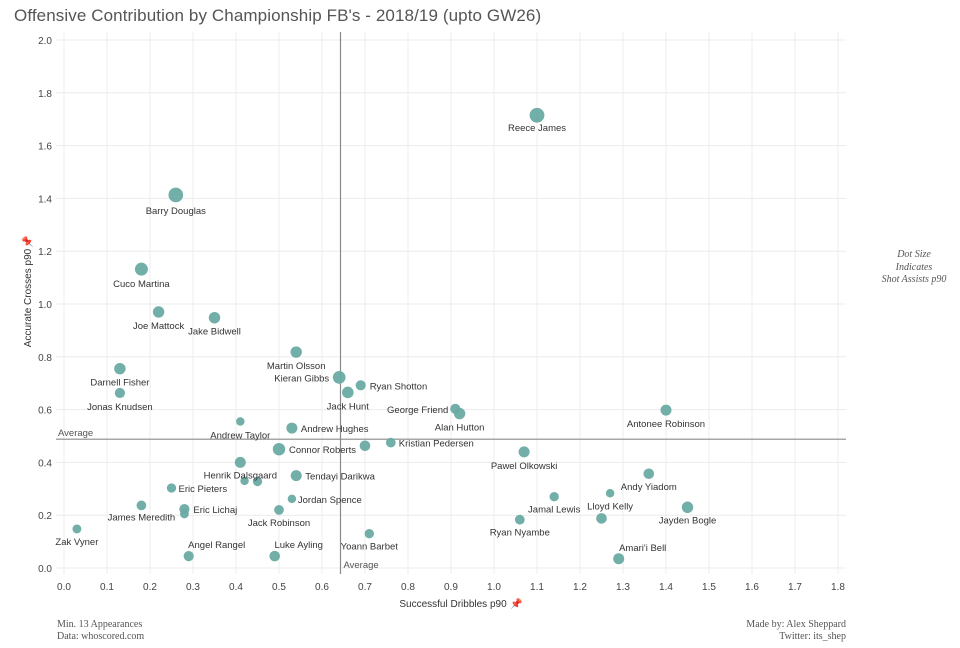 The image size is (960, 648). Describe the element at coordinates (914, 279) in the screenshot. I see `dot-size-note-line: Shot Assists p90` at that location.